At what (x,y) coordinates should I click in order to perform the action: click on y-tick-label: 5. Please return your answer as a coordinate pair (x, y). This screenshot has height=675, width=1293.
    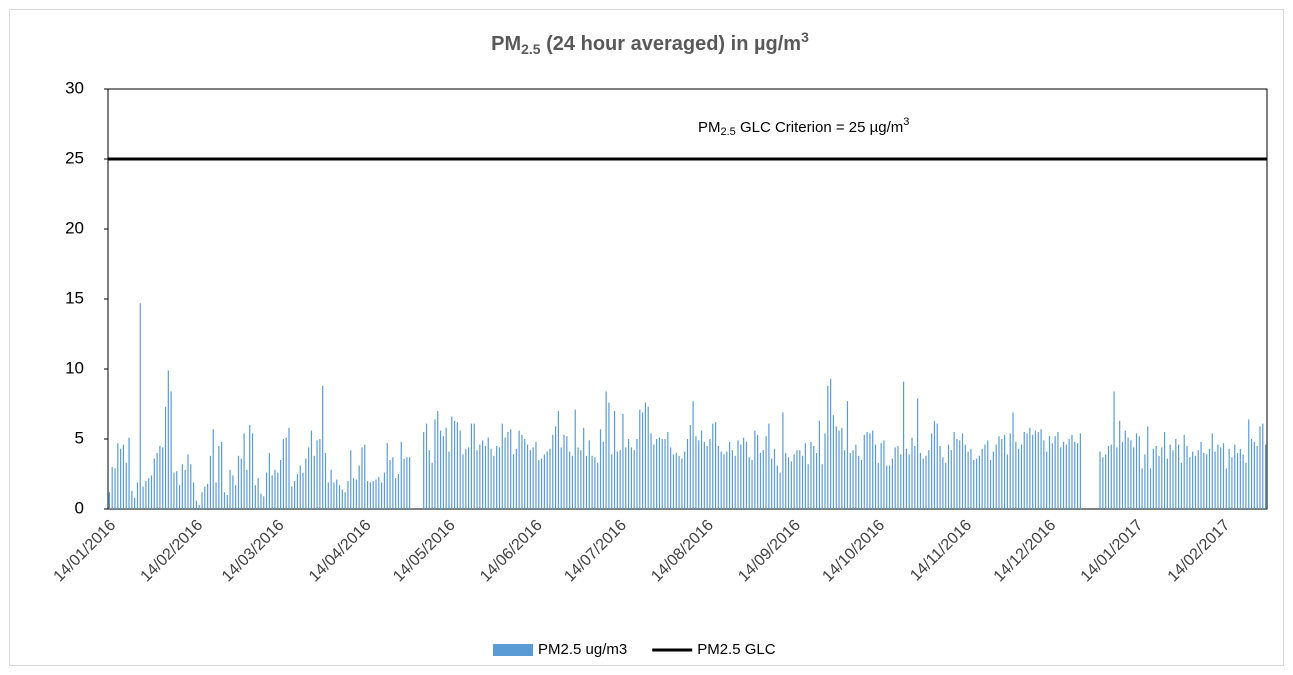
    Looking at the image, I should click on (79, 437).